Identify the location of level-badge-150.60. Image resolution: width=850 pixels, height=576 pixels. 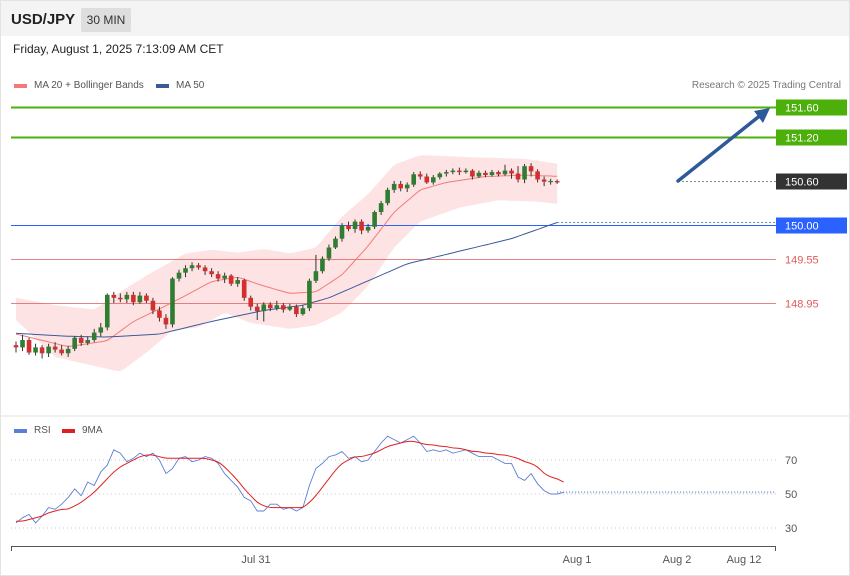
(811, 181).